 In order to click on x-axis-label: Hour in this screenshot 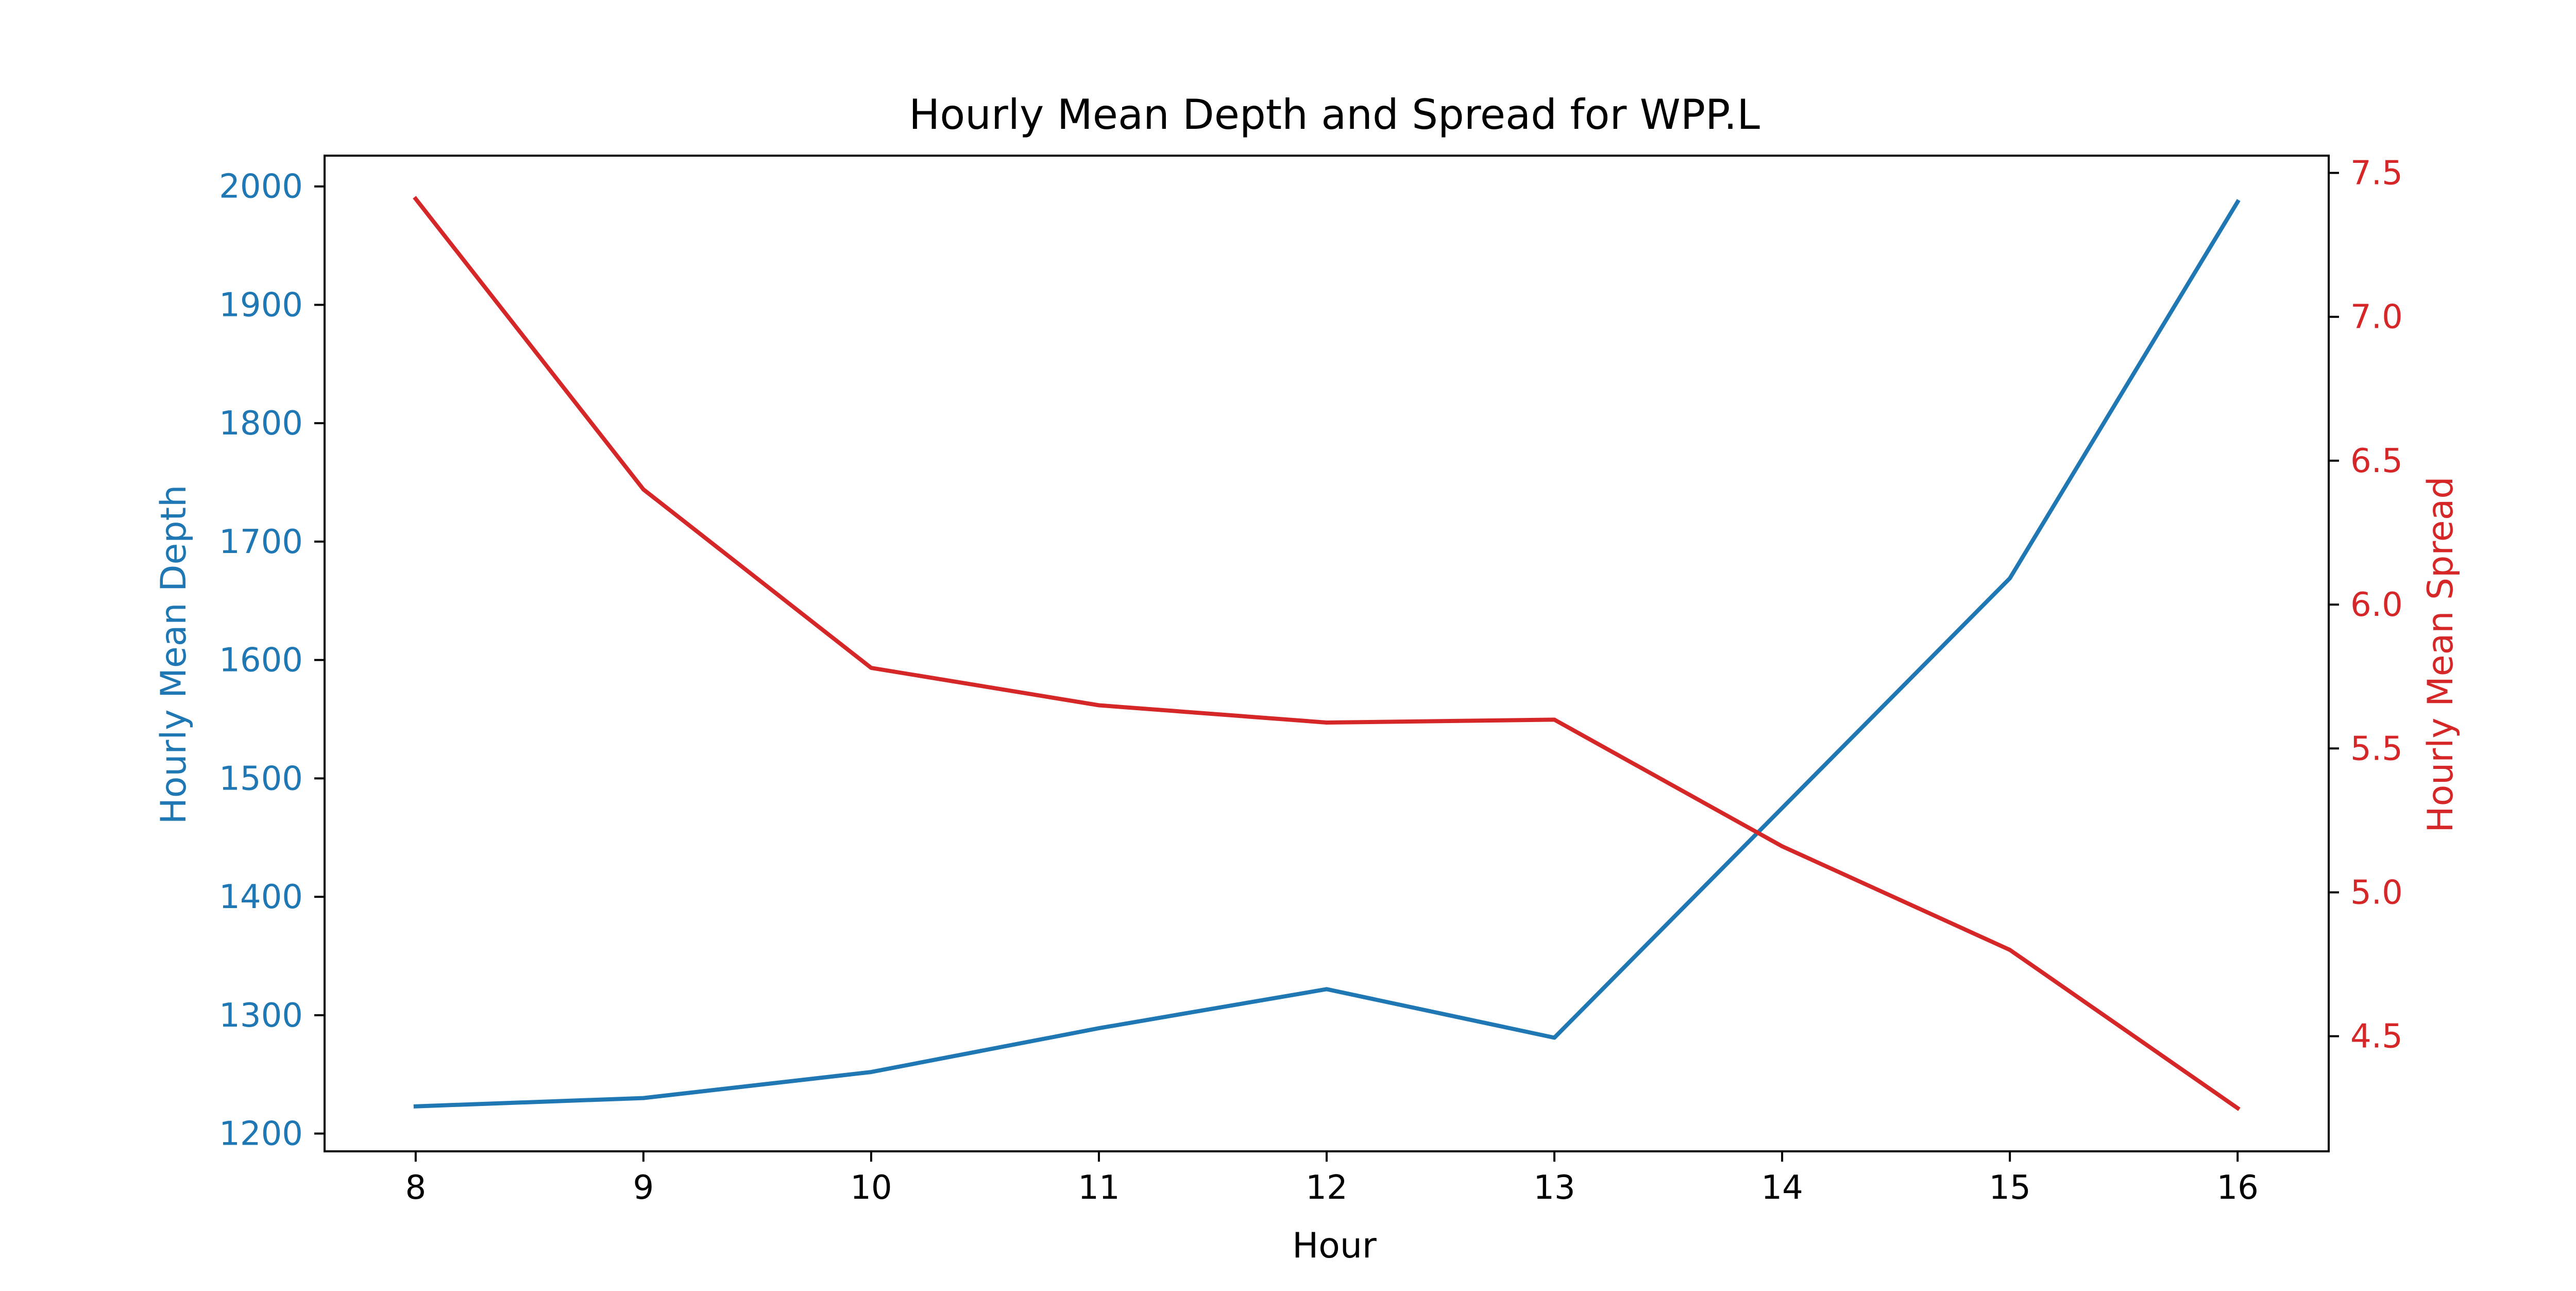, I will do `click(1334, 1246)`.